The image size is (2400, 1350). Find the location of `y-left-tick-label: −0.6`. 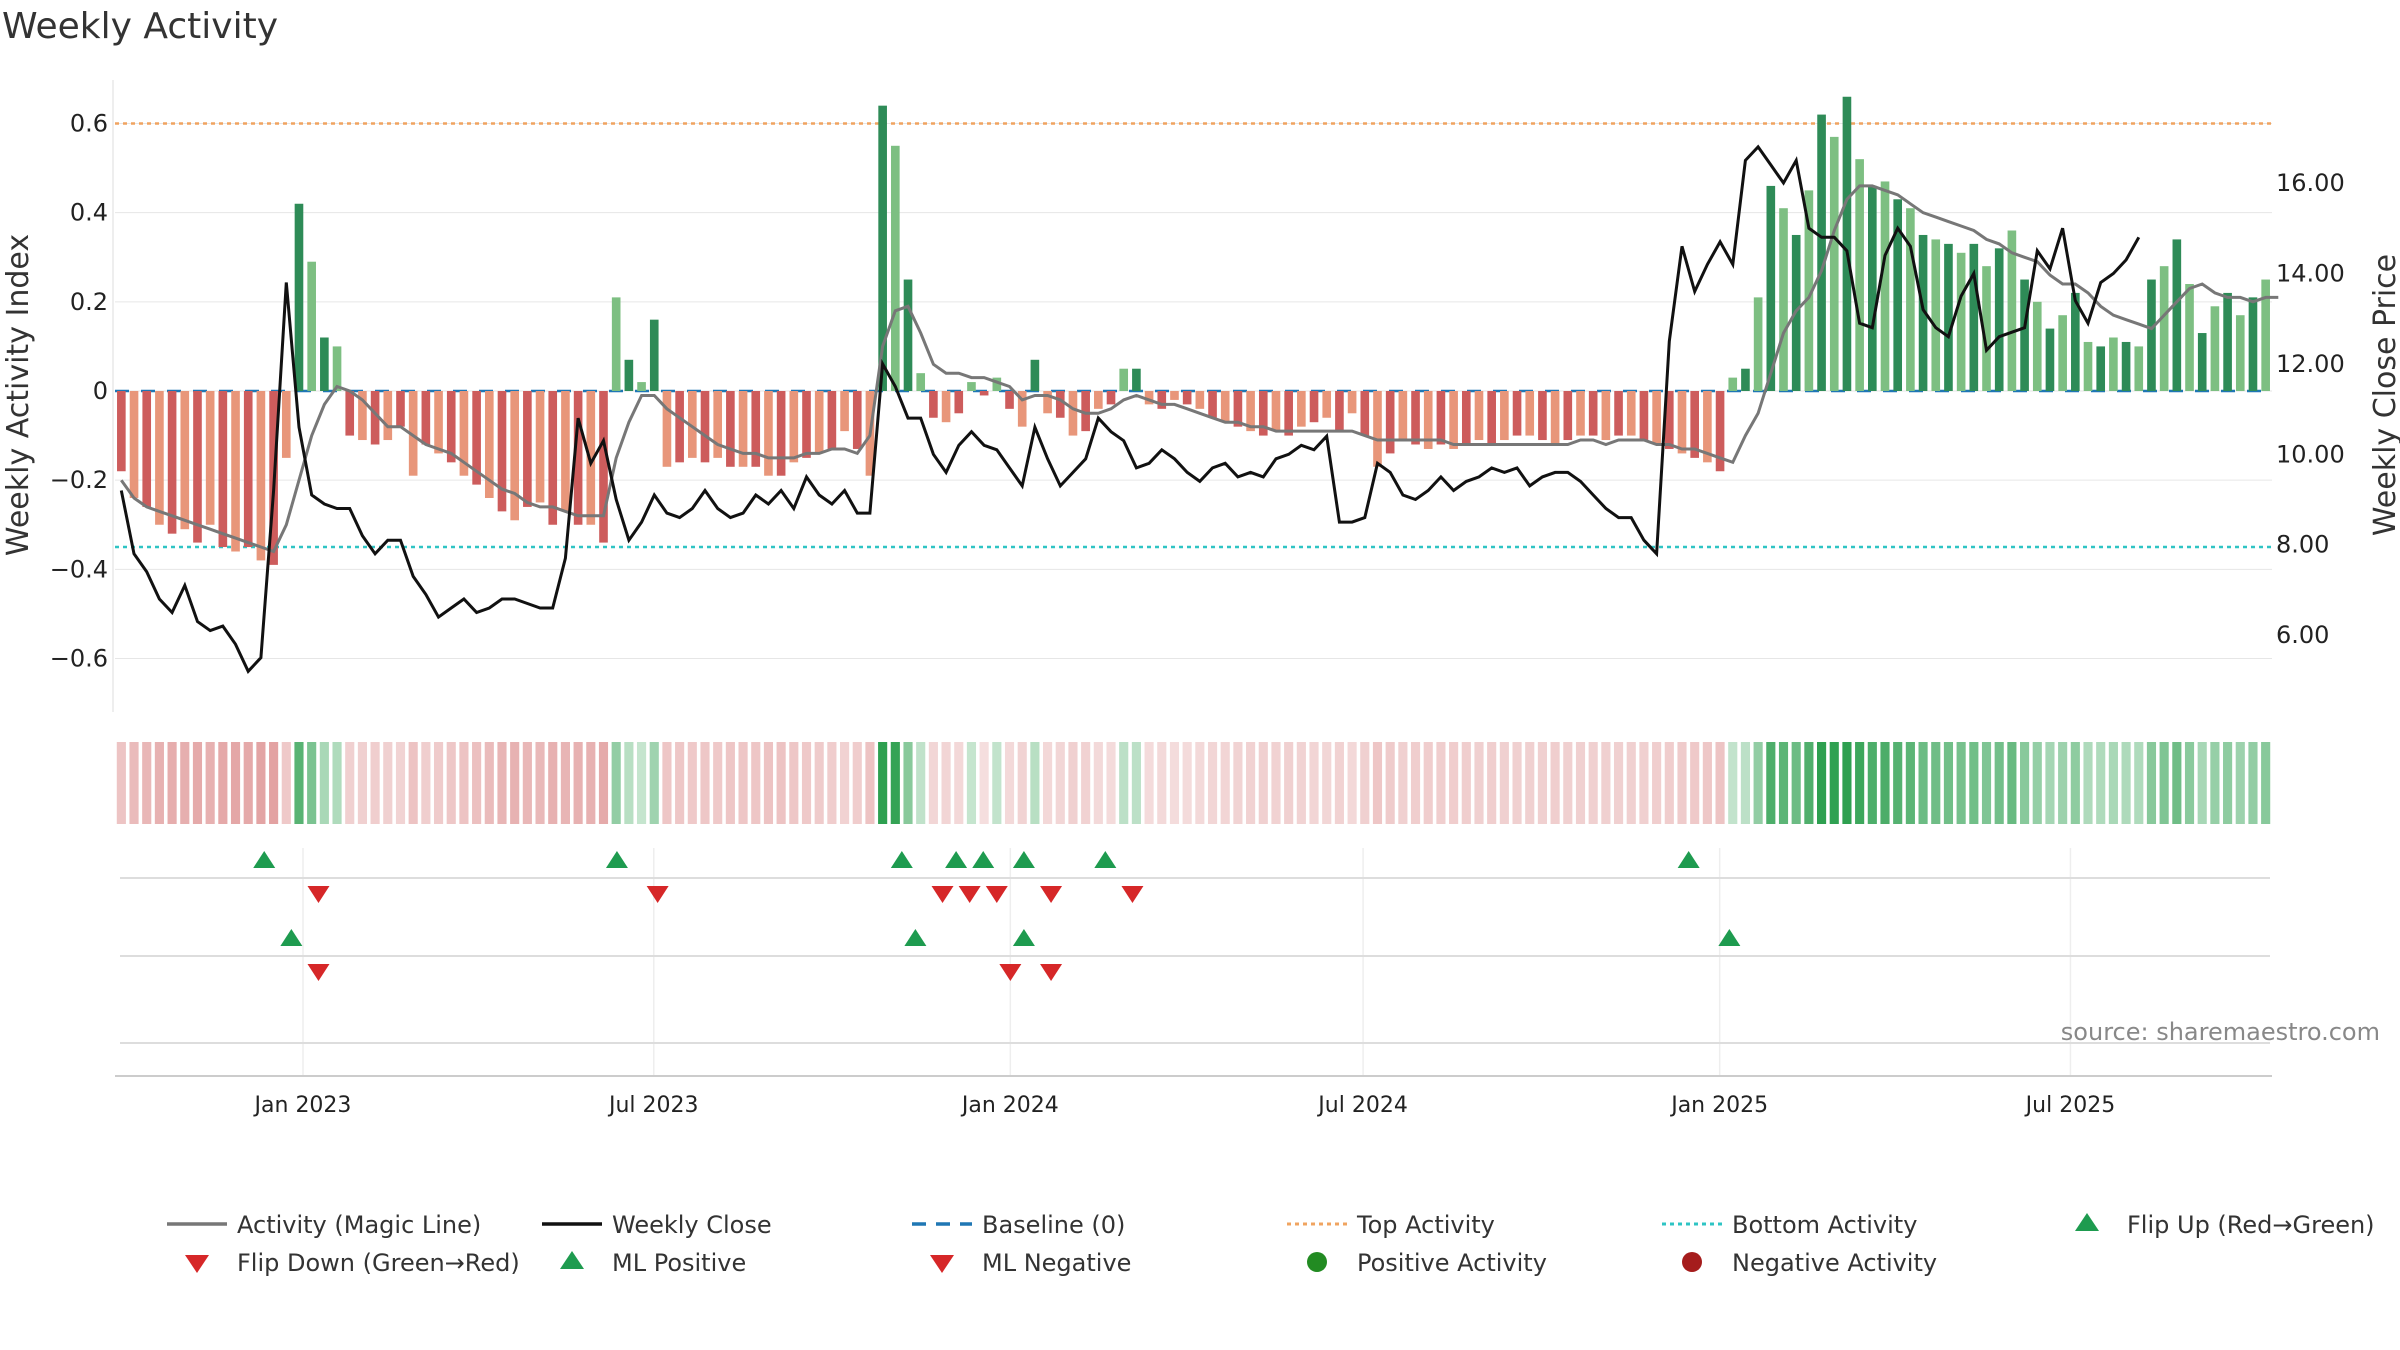

y-left-tick-label: −0.6 is located at coordinates (79, 659).